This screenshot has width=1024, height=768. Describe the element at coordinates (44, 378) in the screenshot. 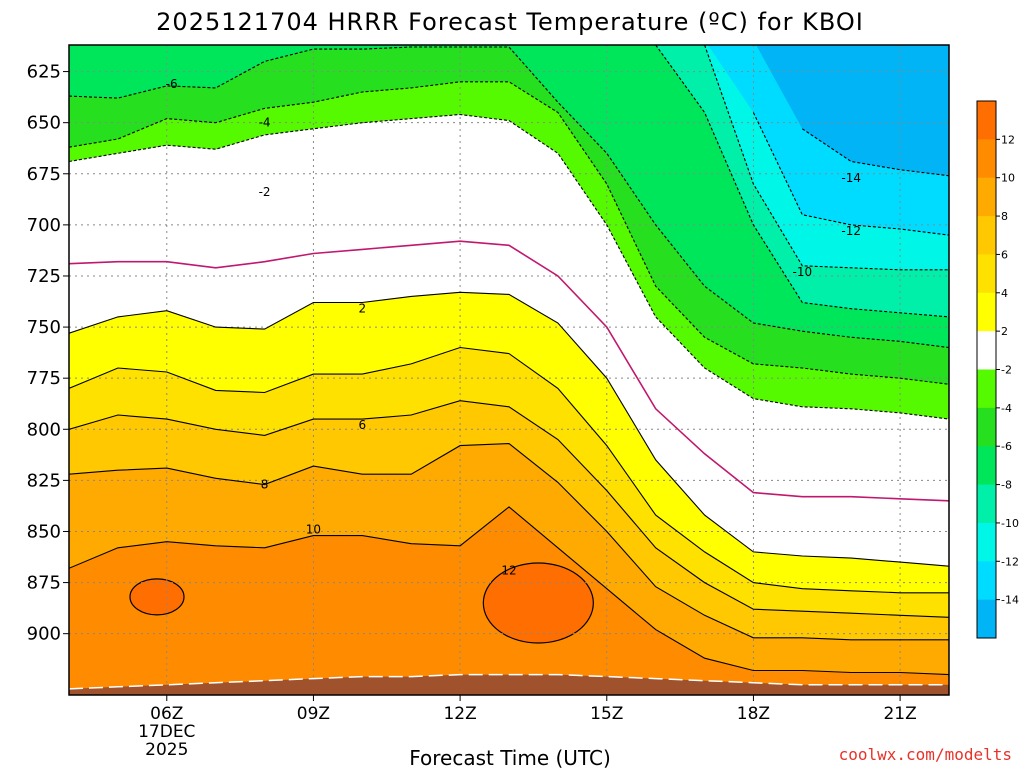

I see `y-tick-label: 775` at that location.